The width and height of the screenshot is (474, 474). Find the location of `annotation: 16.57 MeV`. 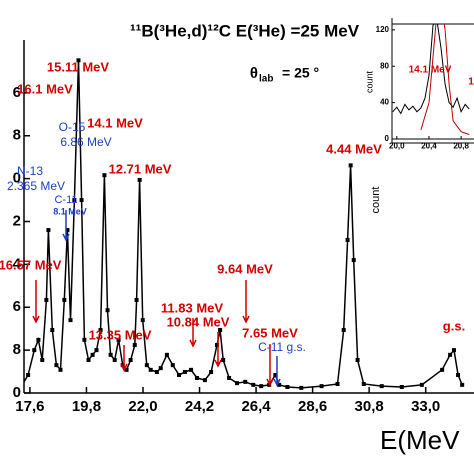

annotation: 16.57 MeV is located at coordinates (31, 264).